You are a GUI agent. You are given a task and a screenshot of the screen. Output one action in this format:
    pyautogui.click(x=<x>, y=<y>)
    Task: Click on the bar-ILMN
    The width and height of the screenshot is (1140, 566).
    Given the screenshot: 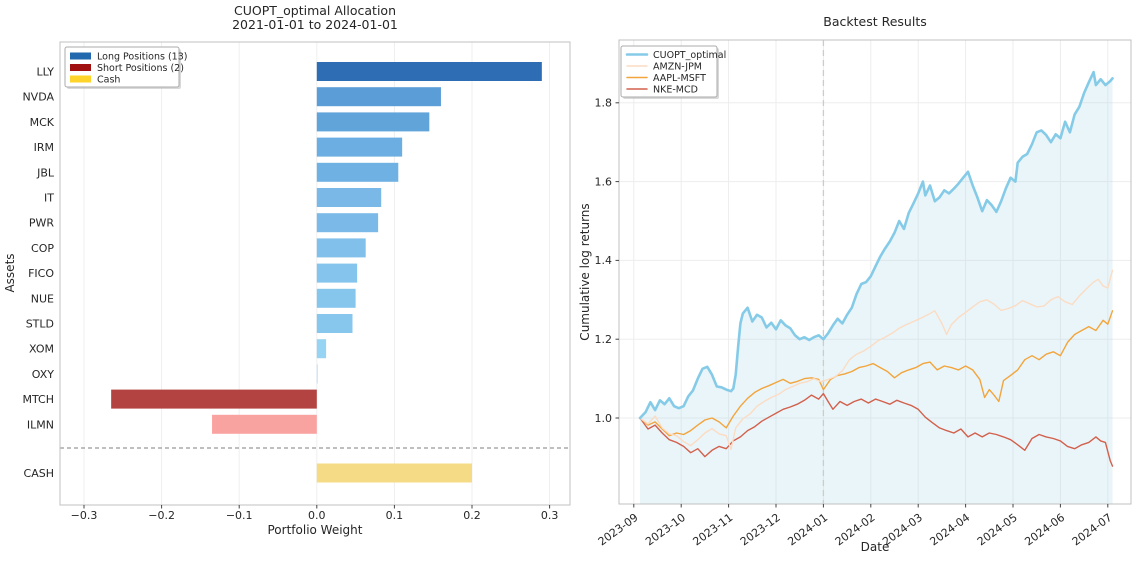 What is the action you would take?
    pyautogui.click(x=264, y=424)
    